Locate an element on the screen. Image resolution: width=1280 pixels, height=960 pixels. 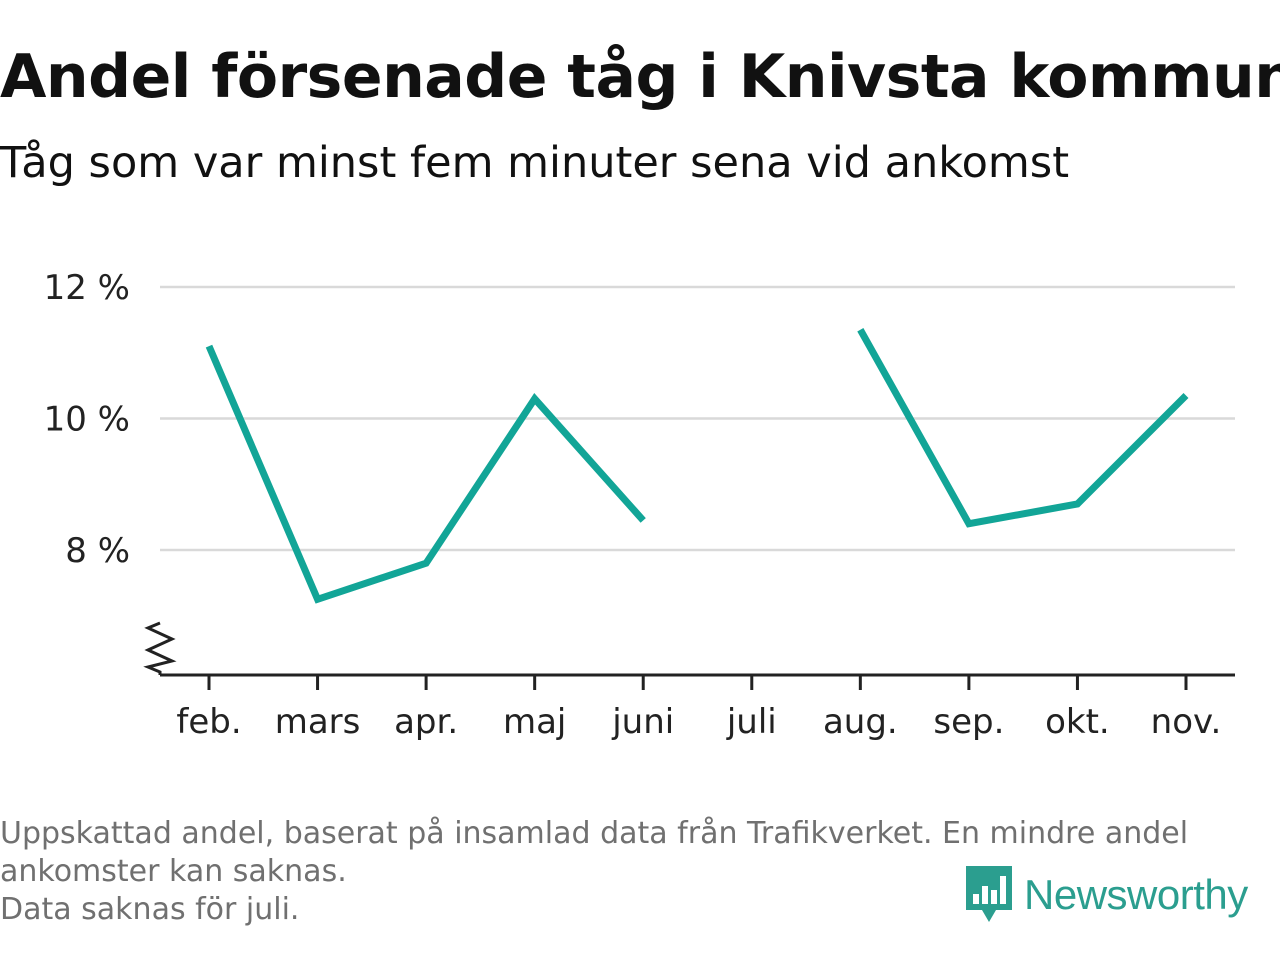
x-tick-label: feb. is located at coordinates (208, 722).